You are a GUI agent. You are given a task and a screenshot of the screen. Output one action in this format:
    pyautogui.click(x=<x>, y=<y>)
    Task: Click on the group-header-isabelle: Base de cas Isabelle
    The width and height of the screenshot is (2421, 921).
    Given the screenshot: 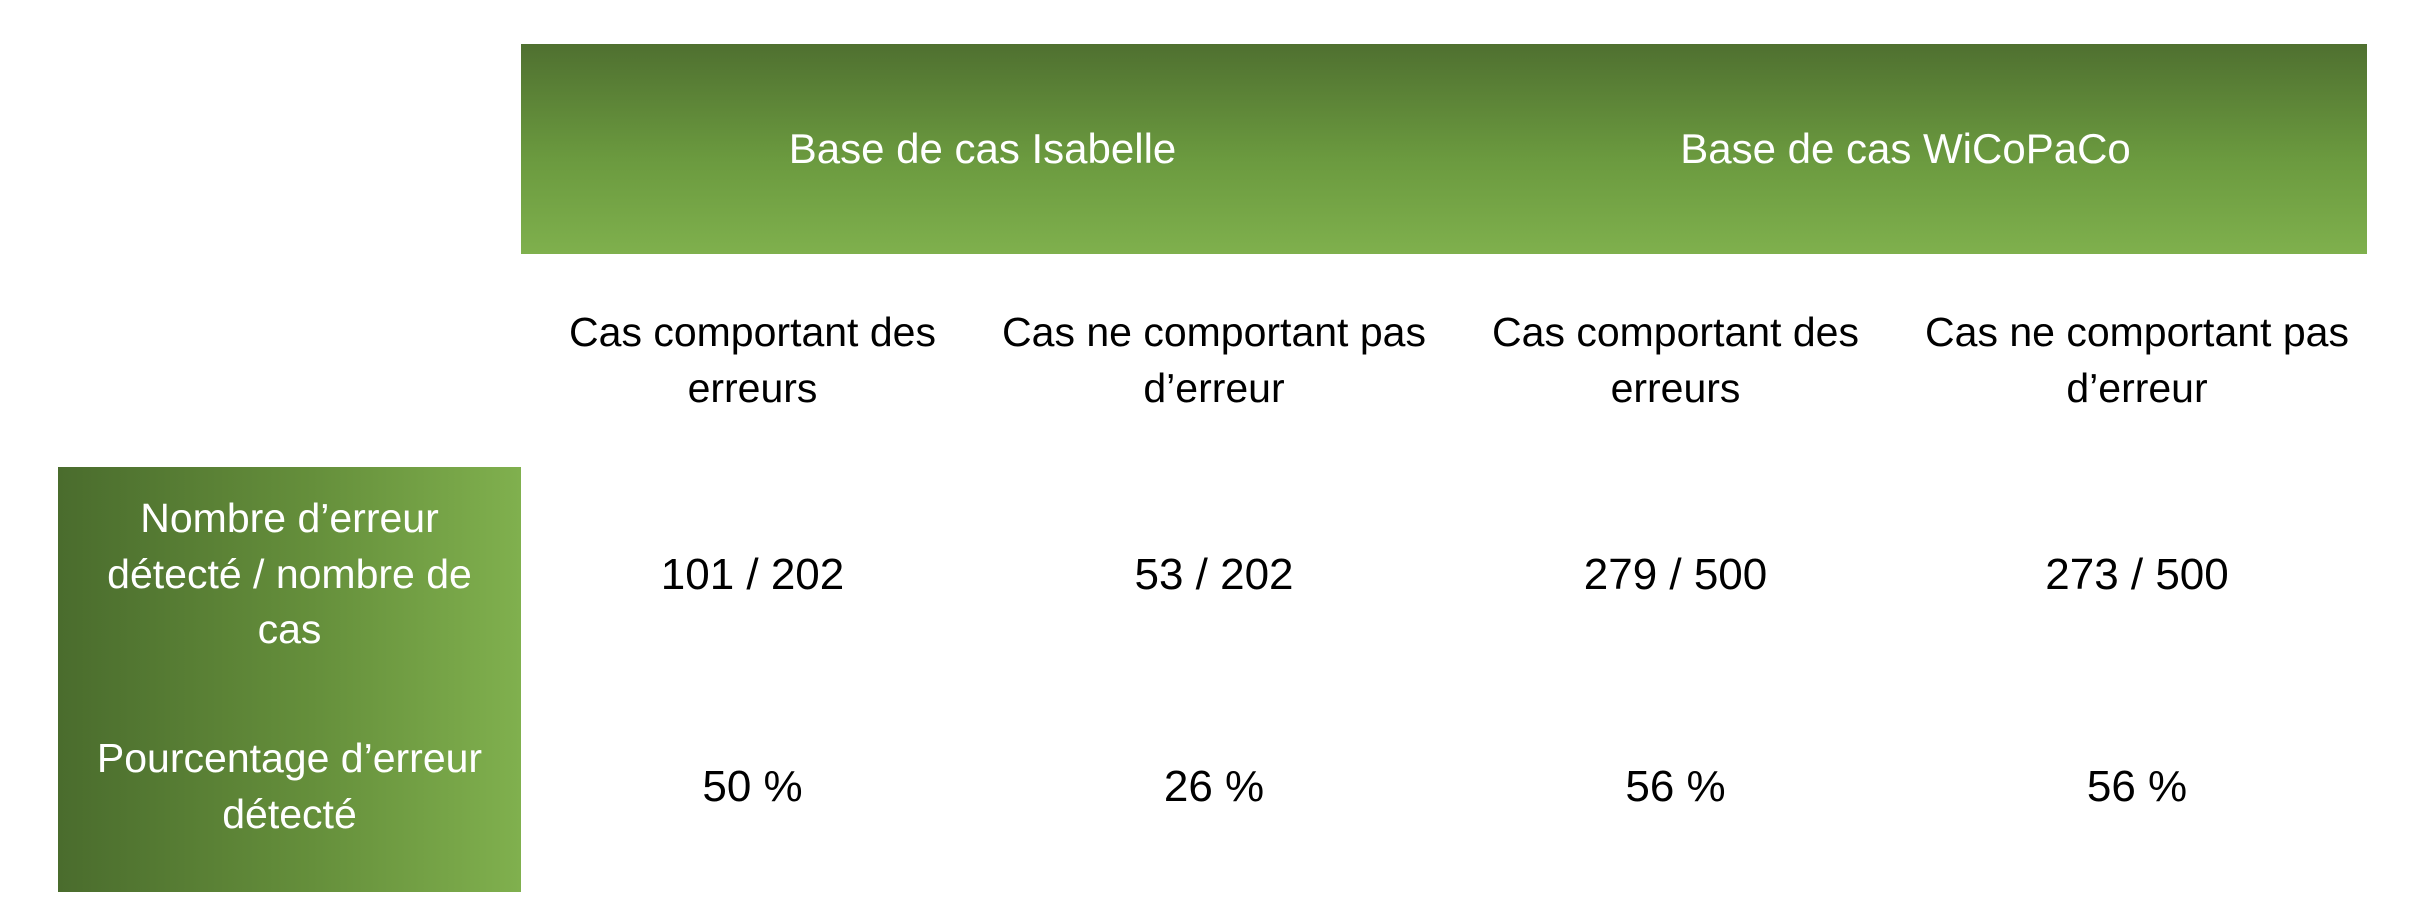 What is the action you would take?
    pyautogui.click(x=982, y=149)
    